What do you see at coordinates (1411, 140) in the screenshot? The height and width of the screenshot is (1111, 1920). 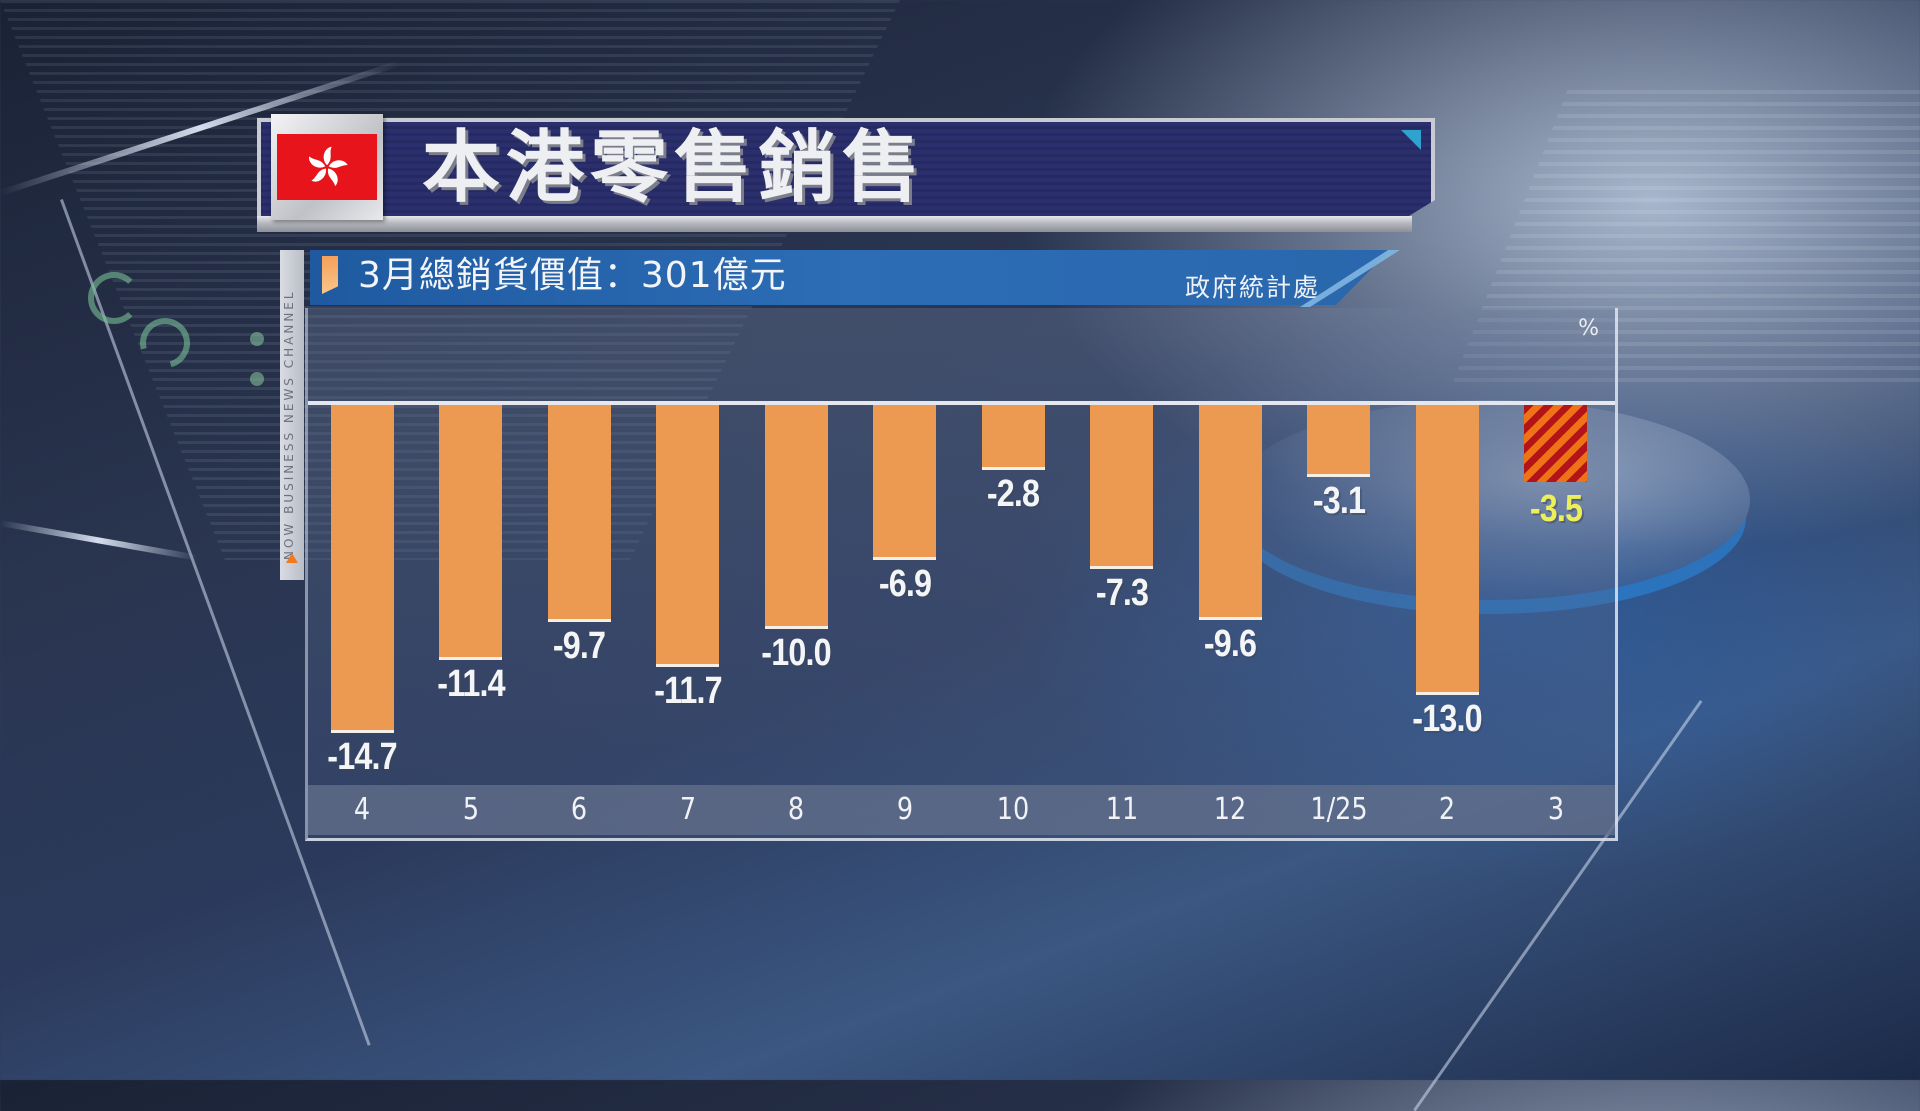 I see `corner-accent` at bounding box center [1411, 140].